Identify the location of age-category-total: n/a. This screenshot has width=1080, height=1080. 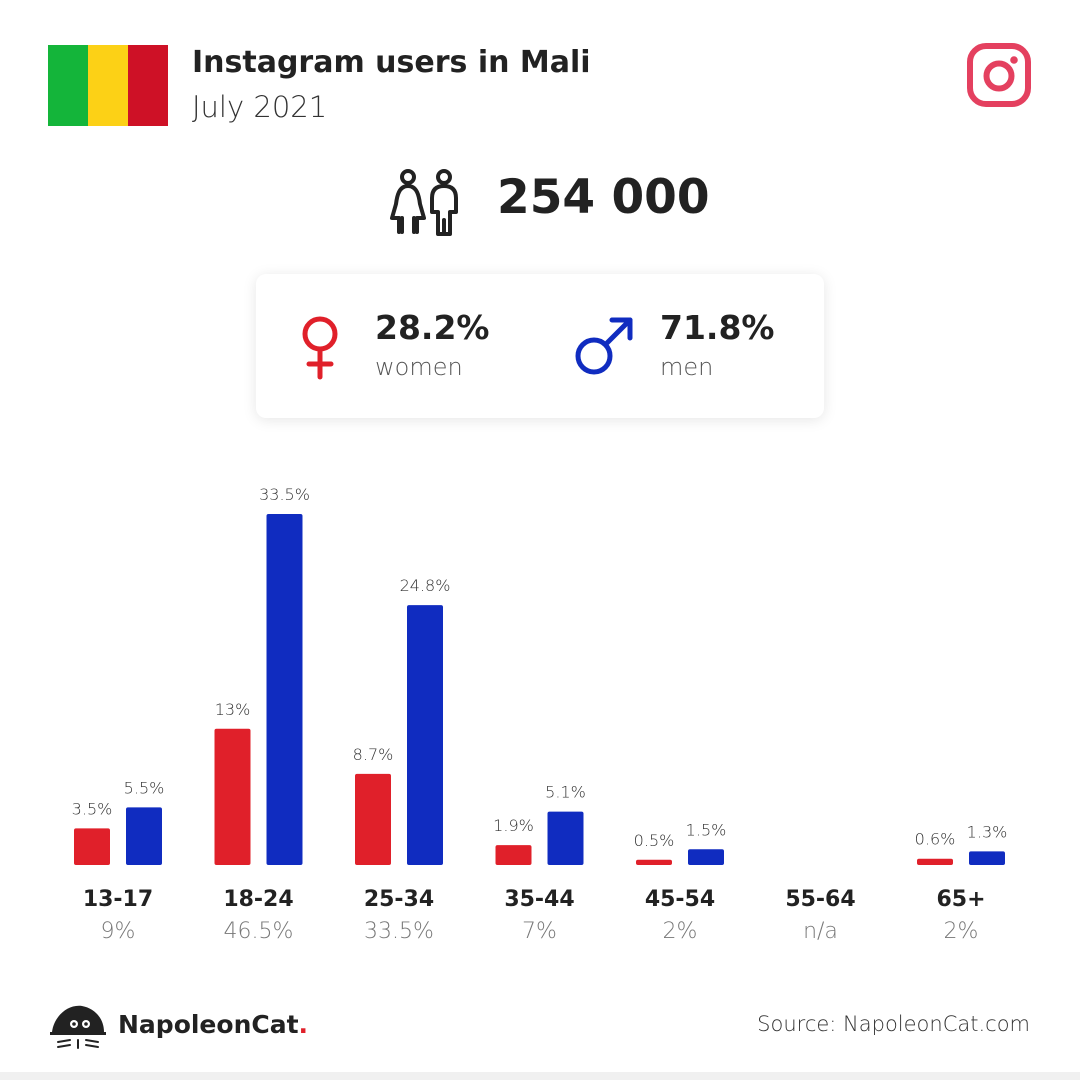
(820, 931).